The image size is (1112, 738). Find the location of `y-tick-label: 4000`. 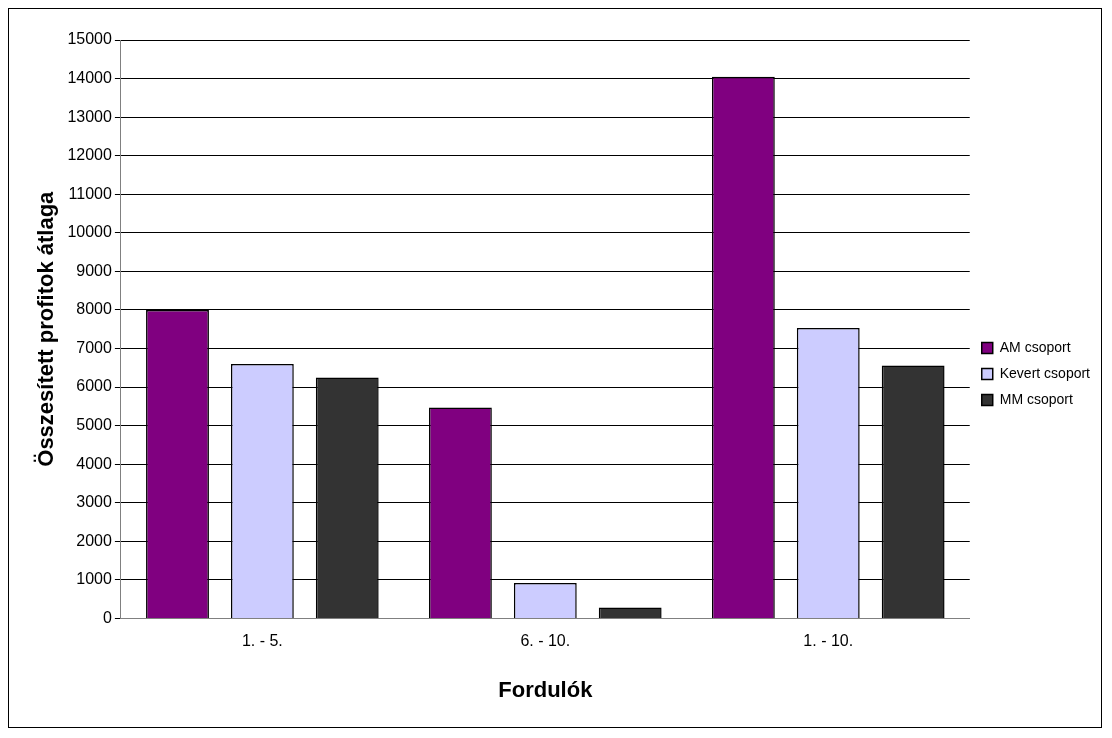

y-tick-label: 4000 is located at coordinates (94, 463).